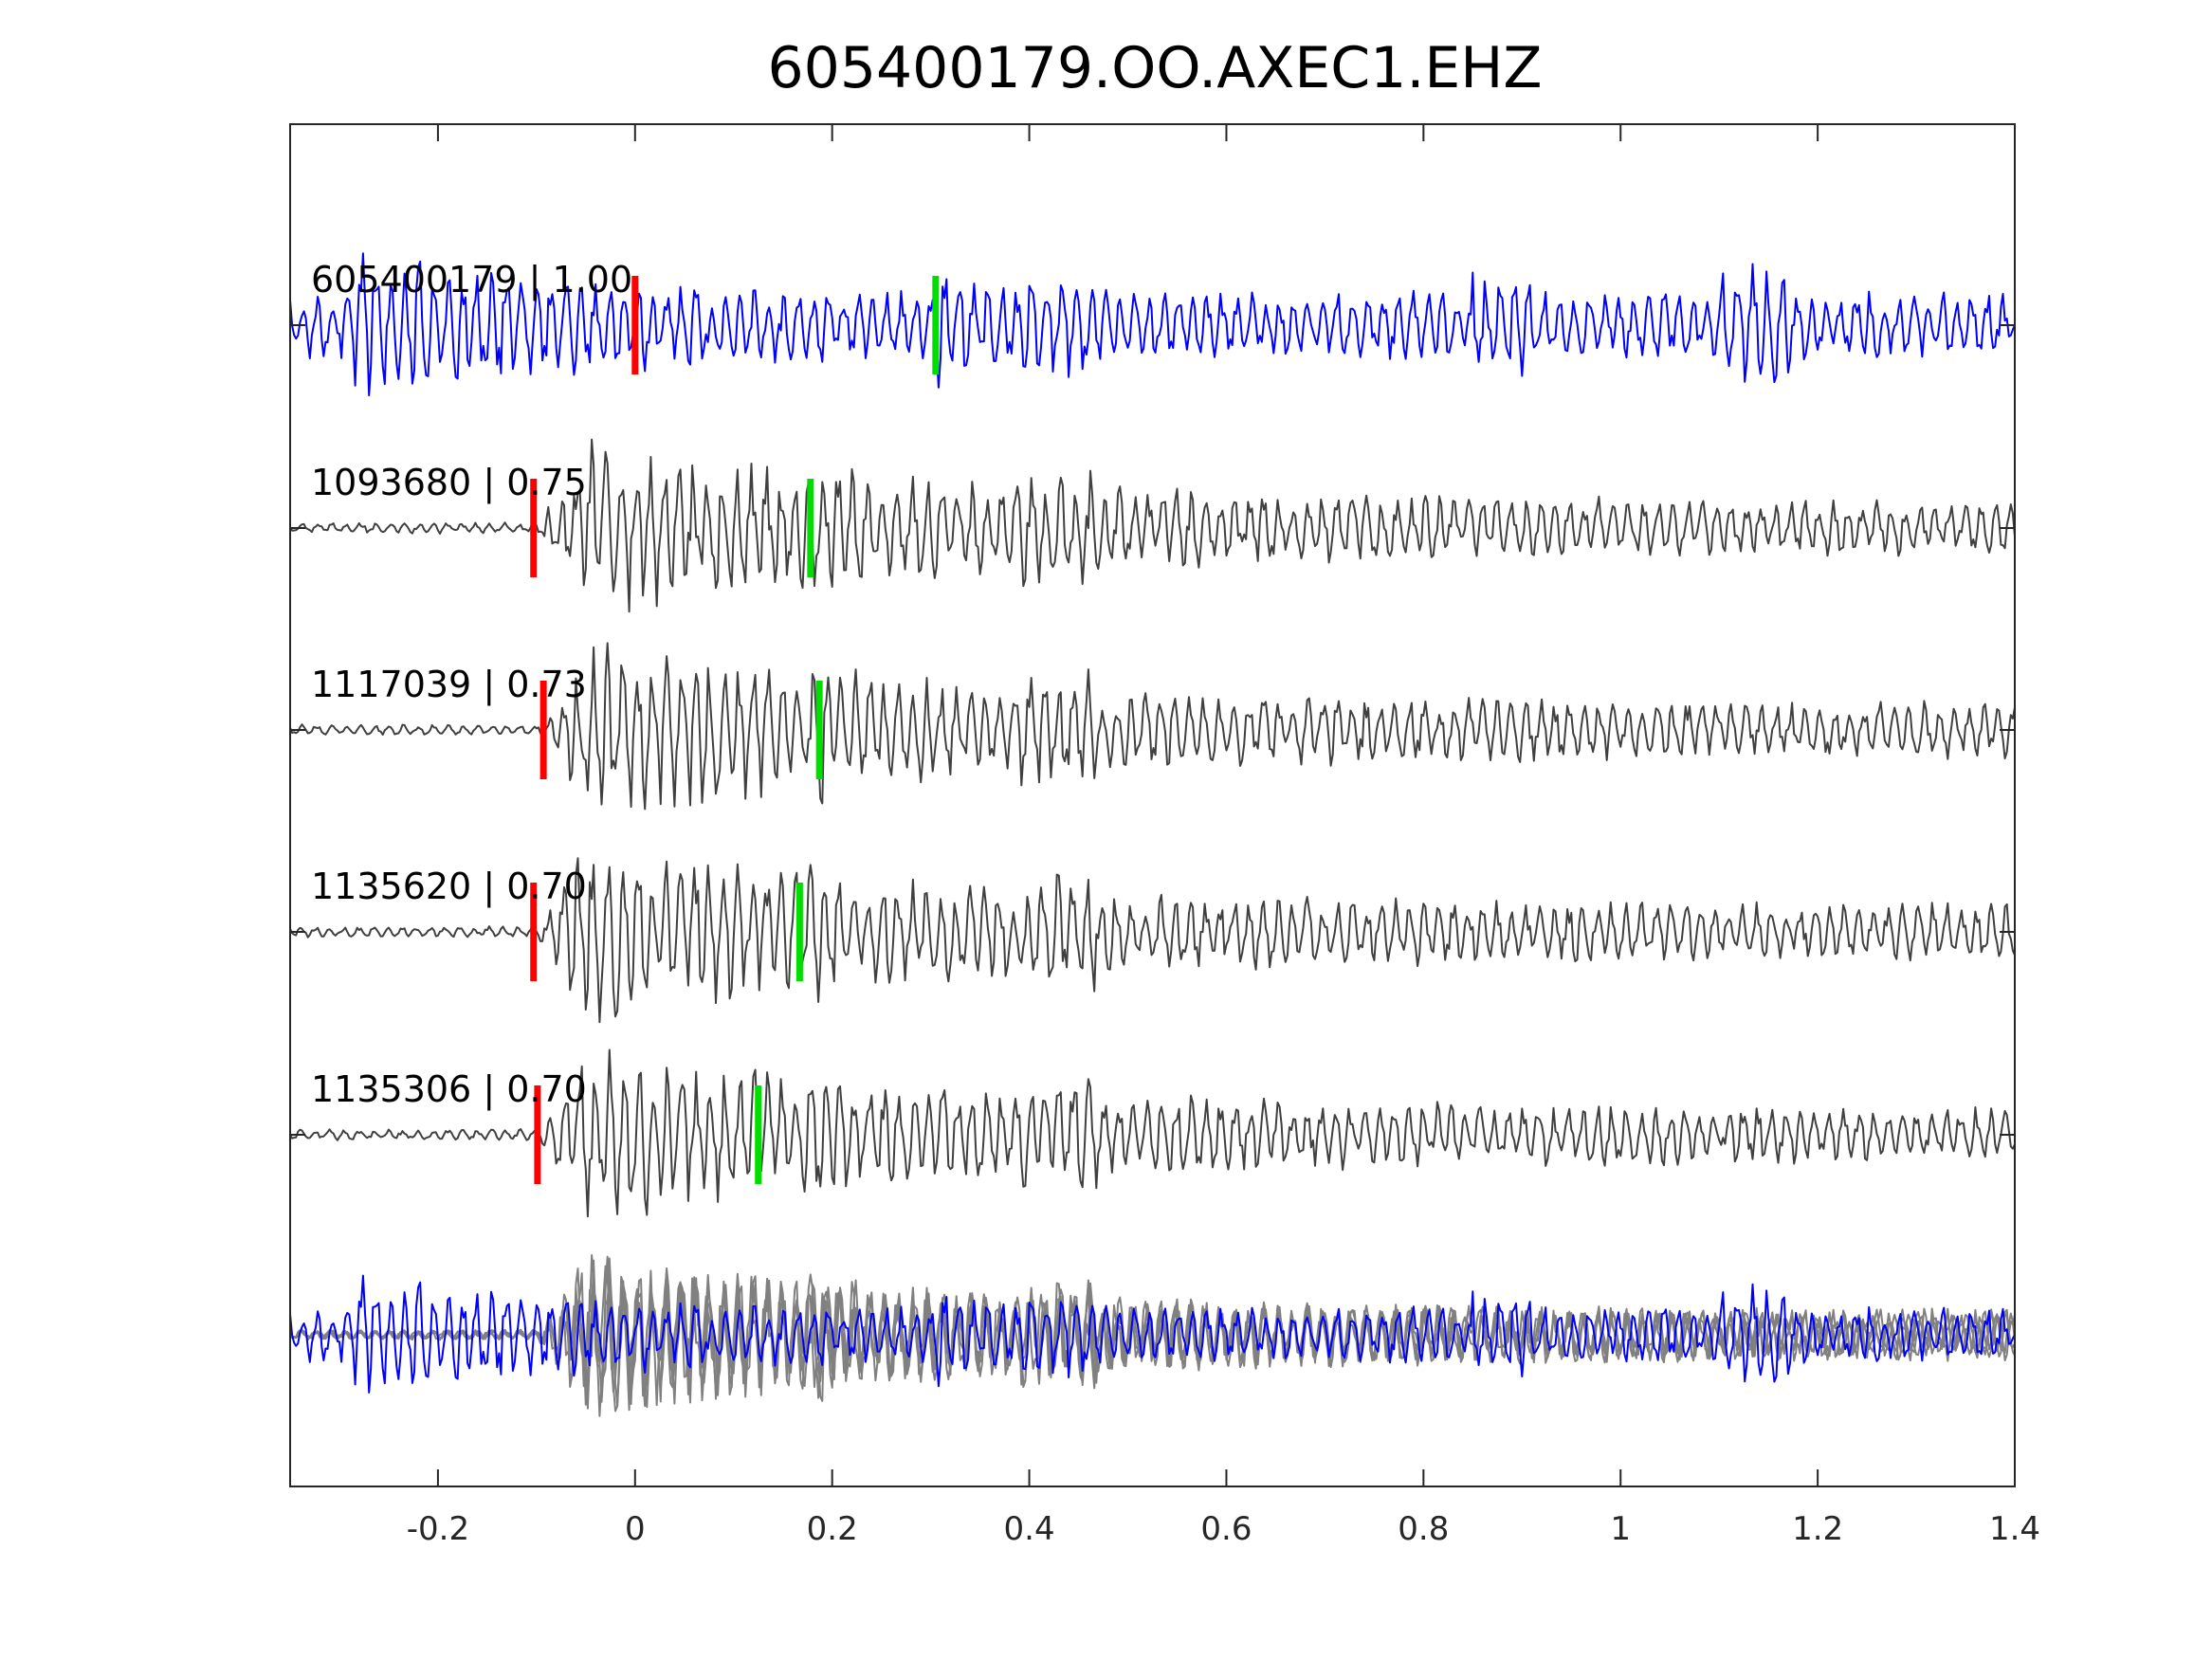 The height and width of the screenshot is (1659, 2212). What do you see at coordinates (1226, 1529) in the screenshot?
I see `x-tick-label: 0.6` at bounding box center [1226, 1529].